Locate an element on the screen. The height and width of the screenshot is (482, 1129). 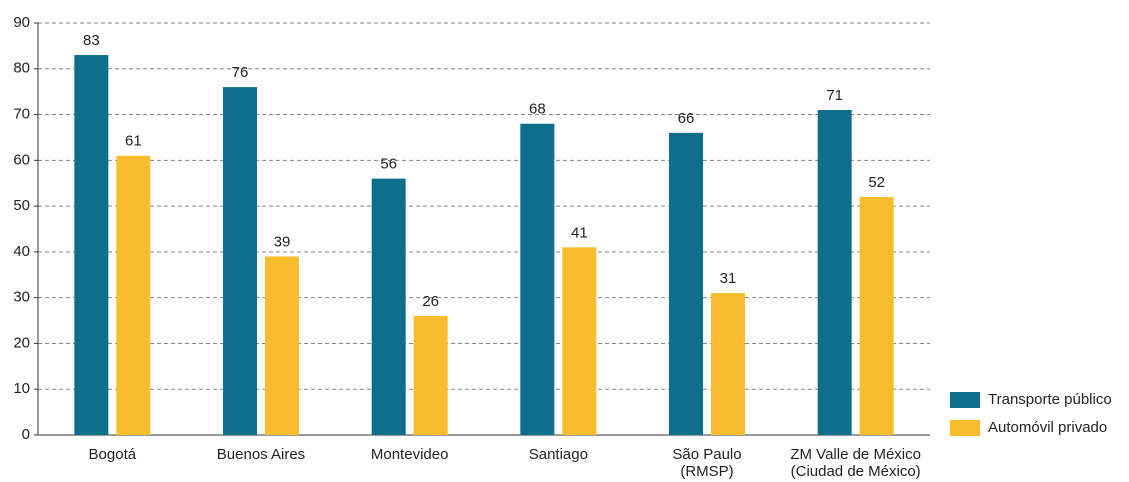
y-tick-label: 50 is located at coordinates (21, 205).